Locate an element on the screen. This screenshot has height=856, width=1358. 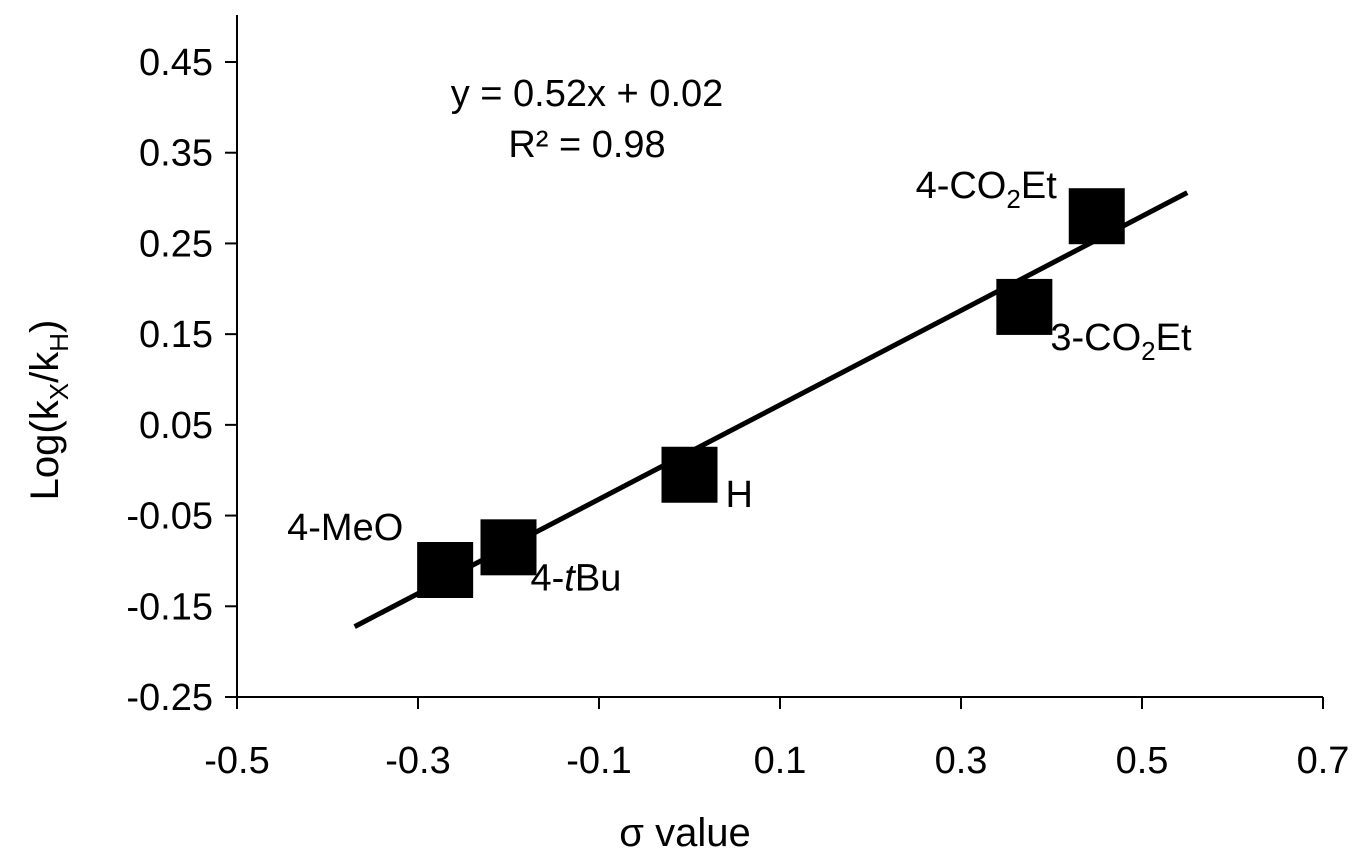
r-squared-label: R² = 0.98 is located at coordinates (586, 145).